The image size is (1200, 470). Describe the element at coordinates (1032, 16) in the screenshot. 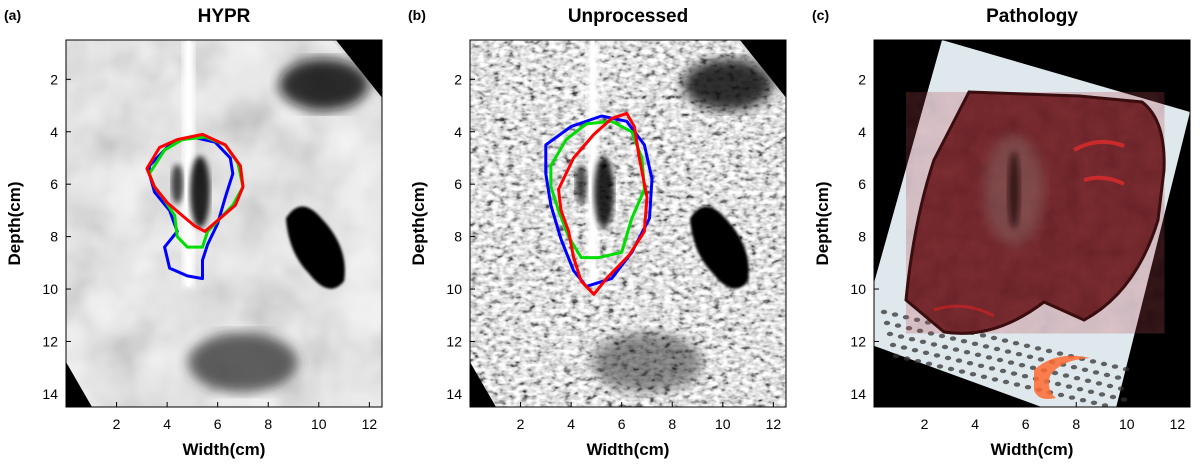

I see `panel-title: Pathology` at that location.